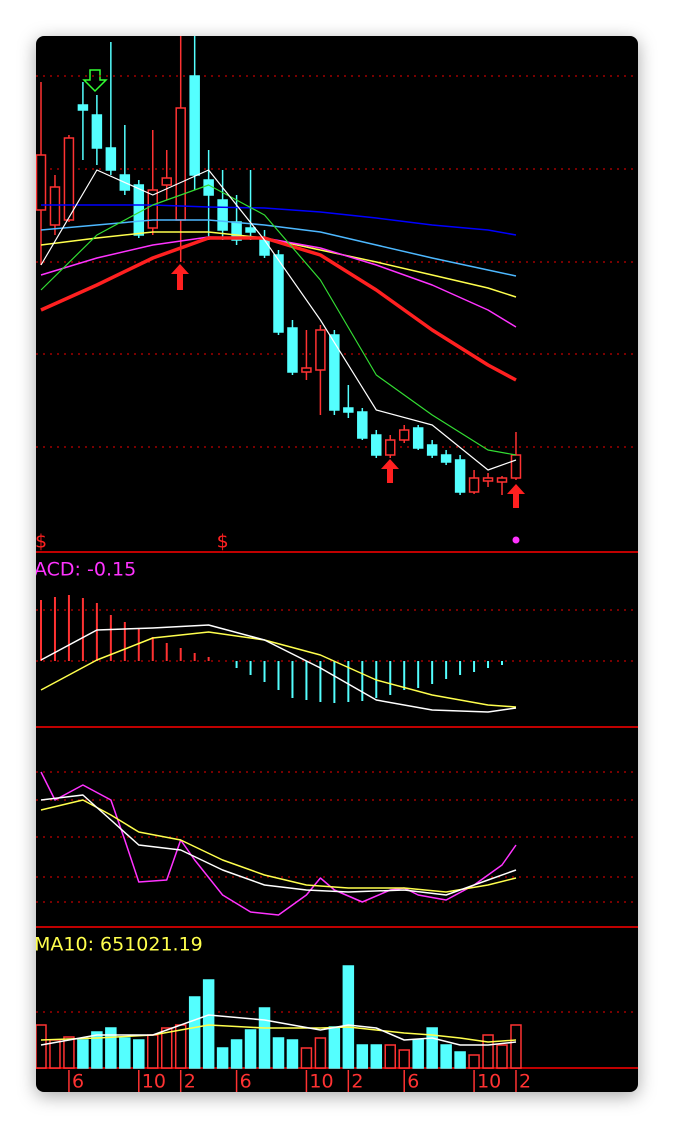  I want to click on signal-dot, so click(516, 540).